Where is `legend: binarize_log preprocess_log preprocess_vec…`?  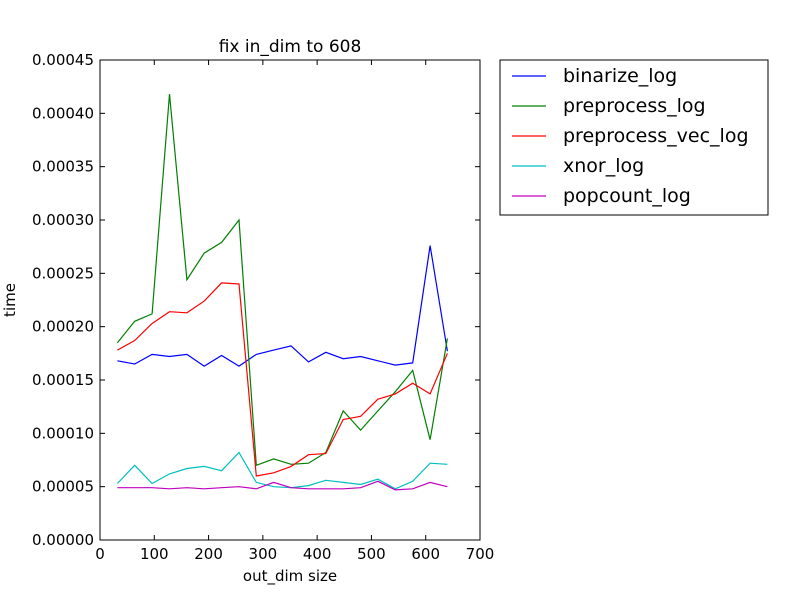
legend: binarize_log preprocess_log preprocess_vec… is located at coordinates (634, 137).